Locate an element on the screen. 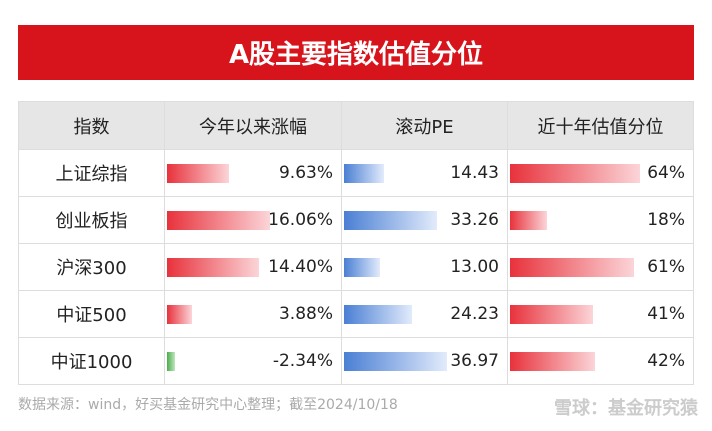 The width and height of the screenshot is (712, 431). column-header: 近十年估值分位 is located at coordinates (600, 125).